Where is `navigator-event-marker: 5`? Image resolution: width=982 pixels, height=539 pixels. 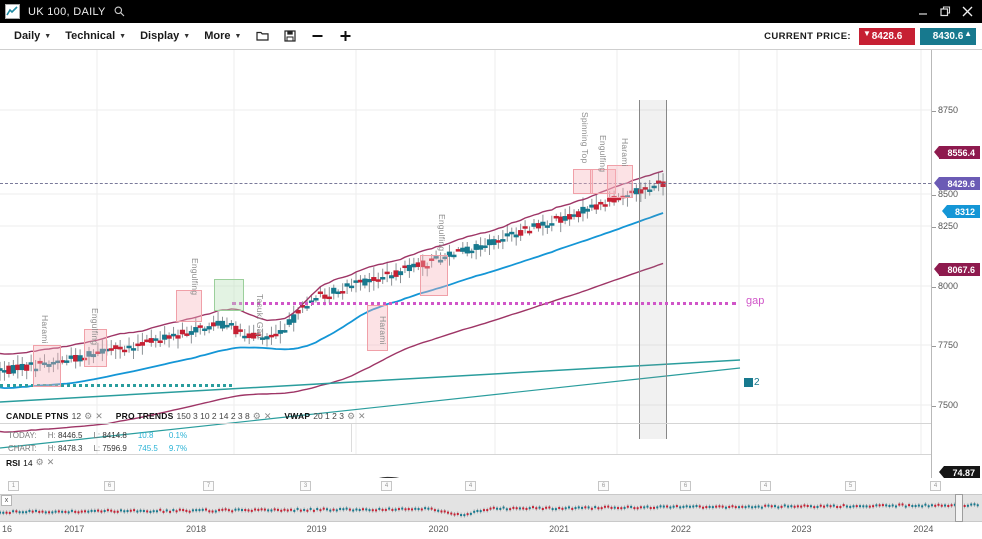 navigator-event-marker: 5 is located at coordinates (850, 486).